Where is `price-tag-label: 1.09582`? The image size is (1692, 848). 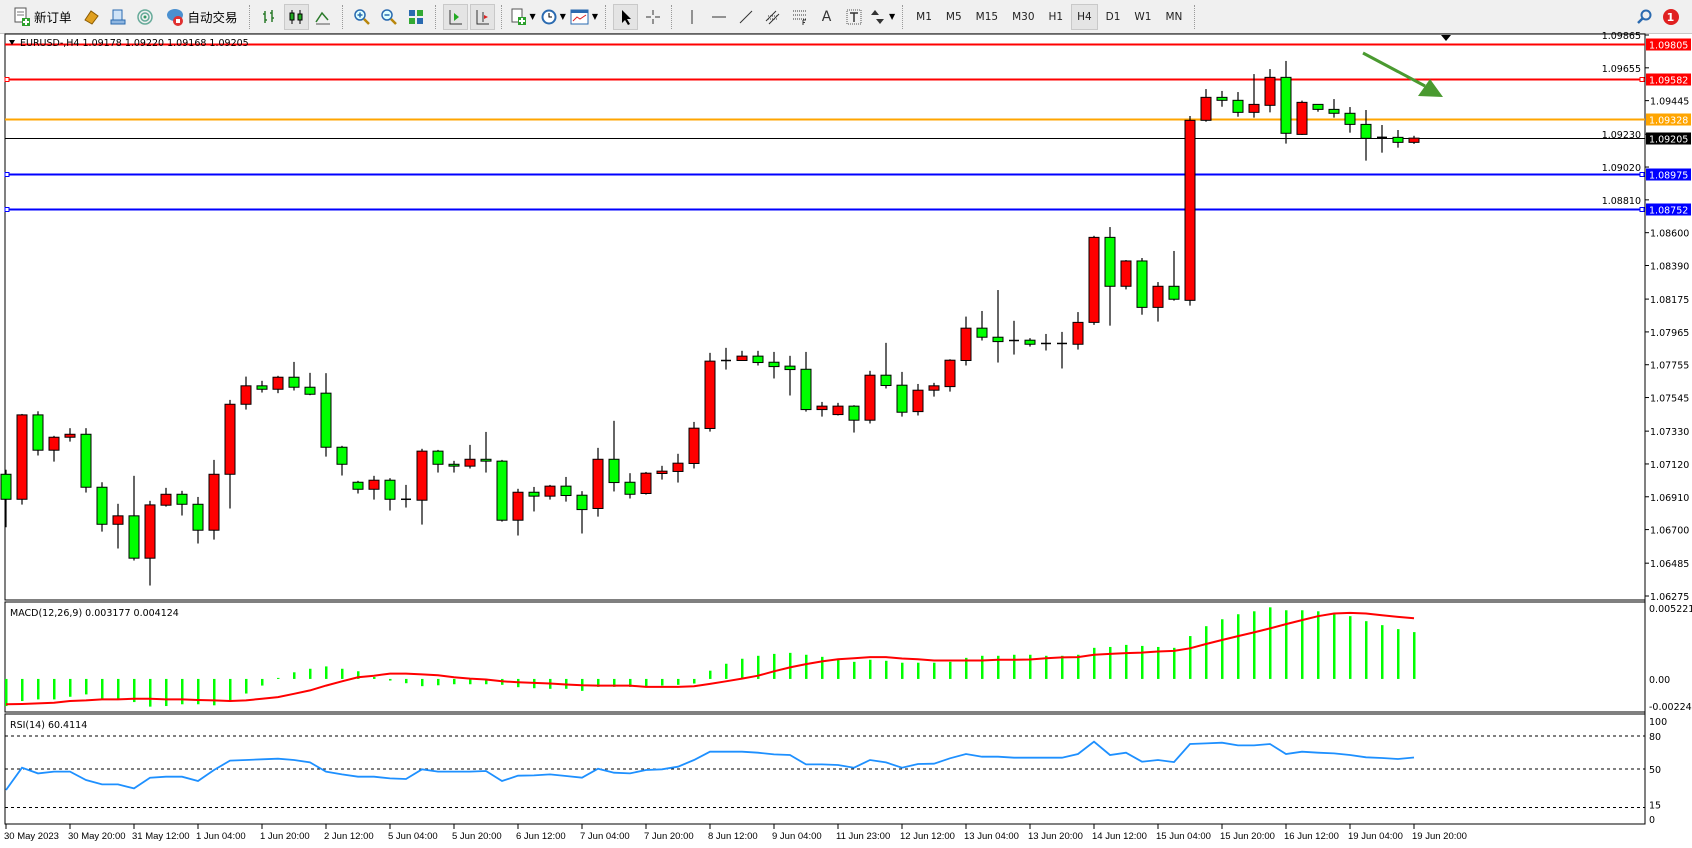 price-tag-label: 1.09582 is located at coordinates (1668, 81).